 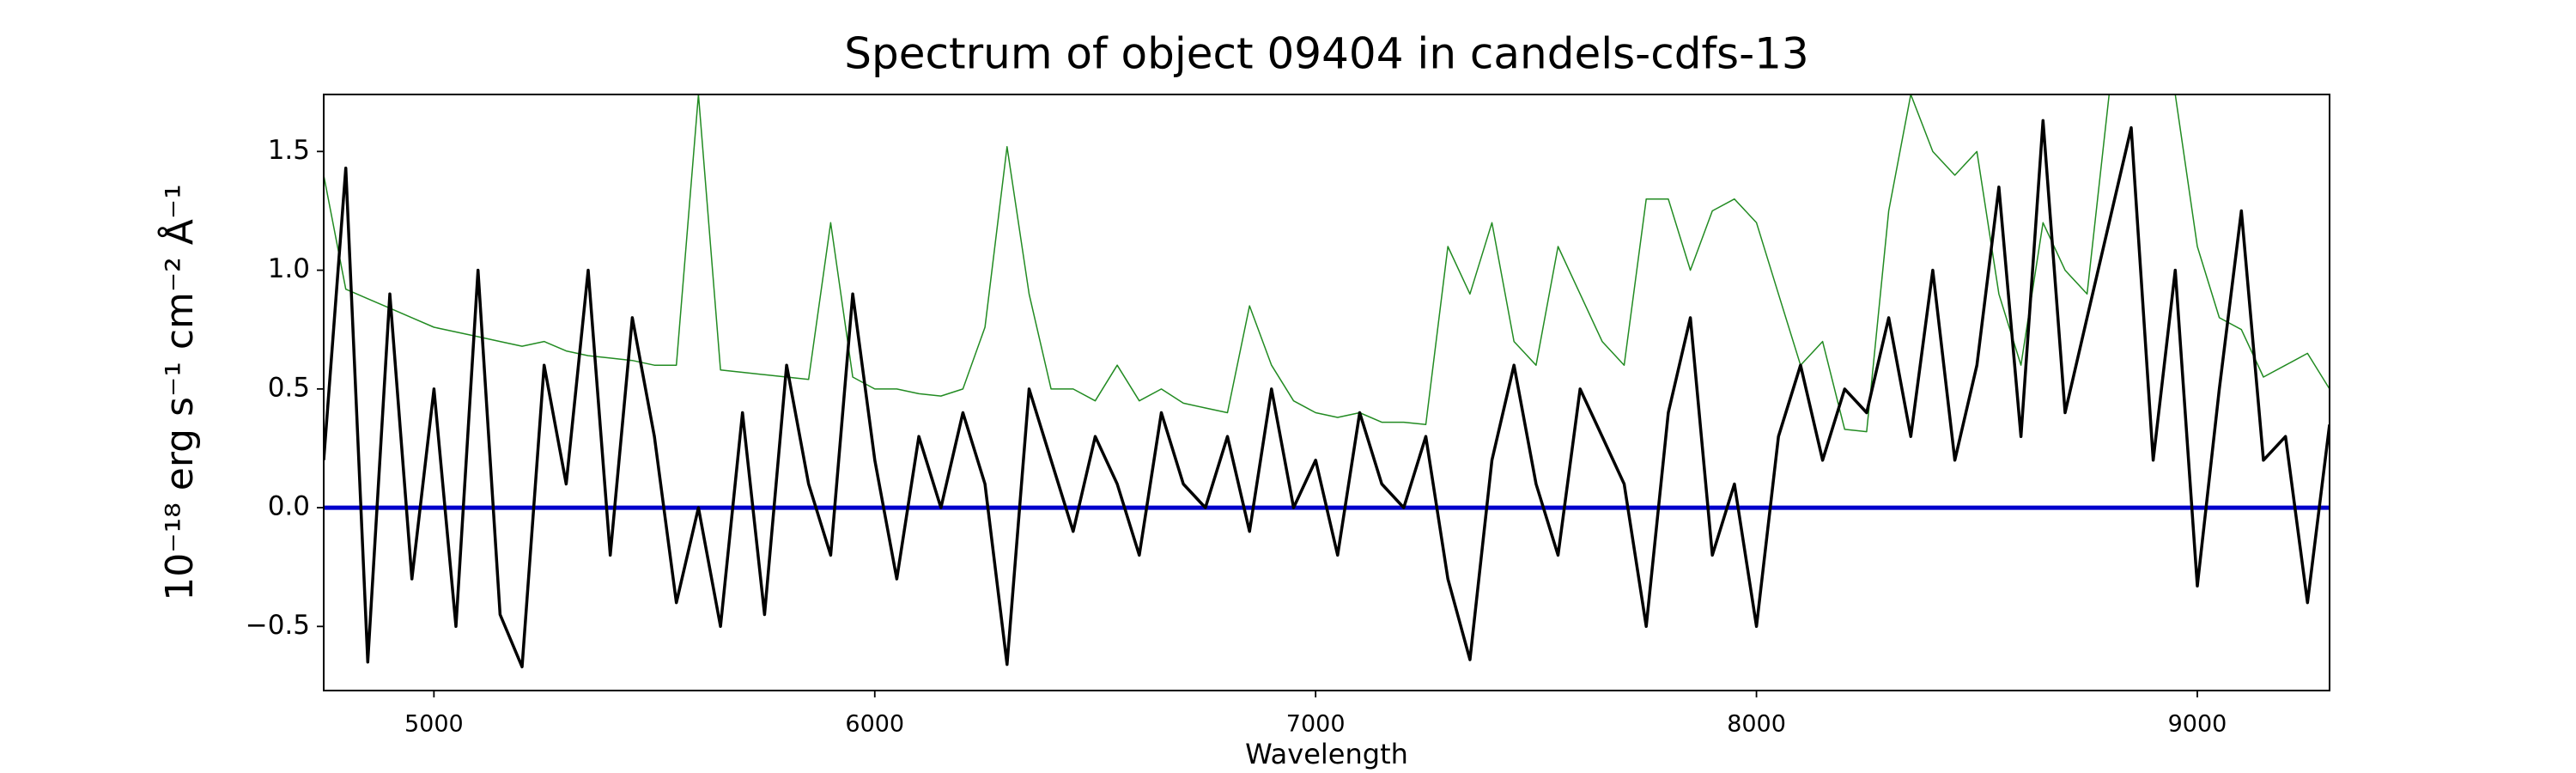 What do you see at coordinates (289, 507) in the screenshot?
I see `y-tick-label: 0.0` at bounding box center [289, 507].